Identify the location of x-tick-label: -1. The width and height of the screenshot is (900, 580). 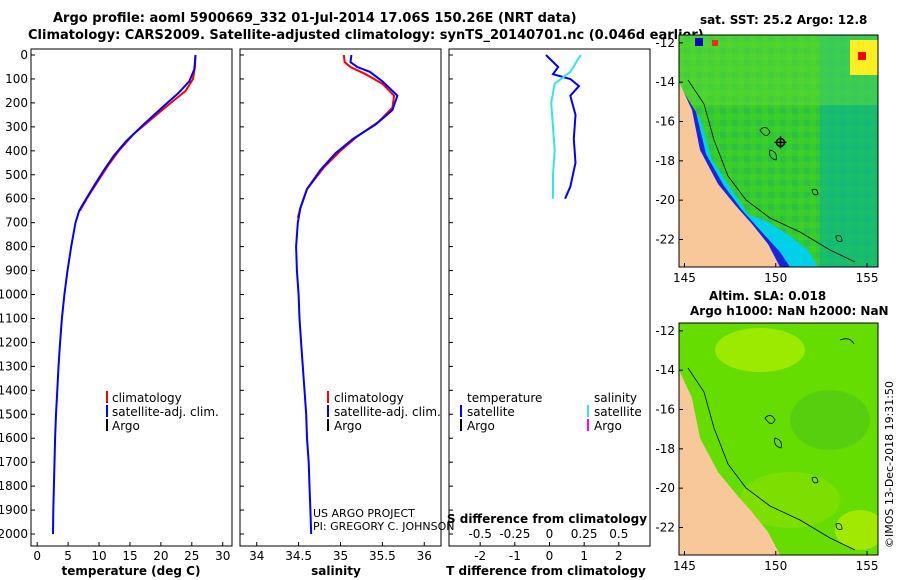
(515, 556).